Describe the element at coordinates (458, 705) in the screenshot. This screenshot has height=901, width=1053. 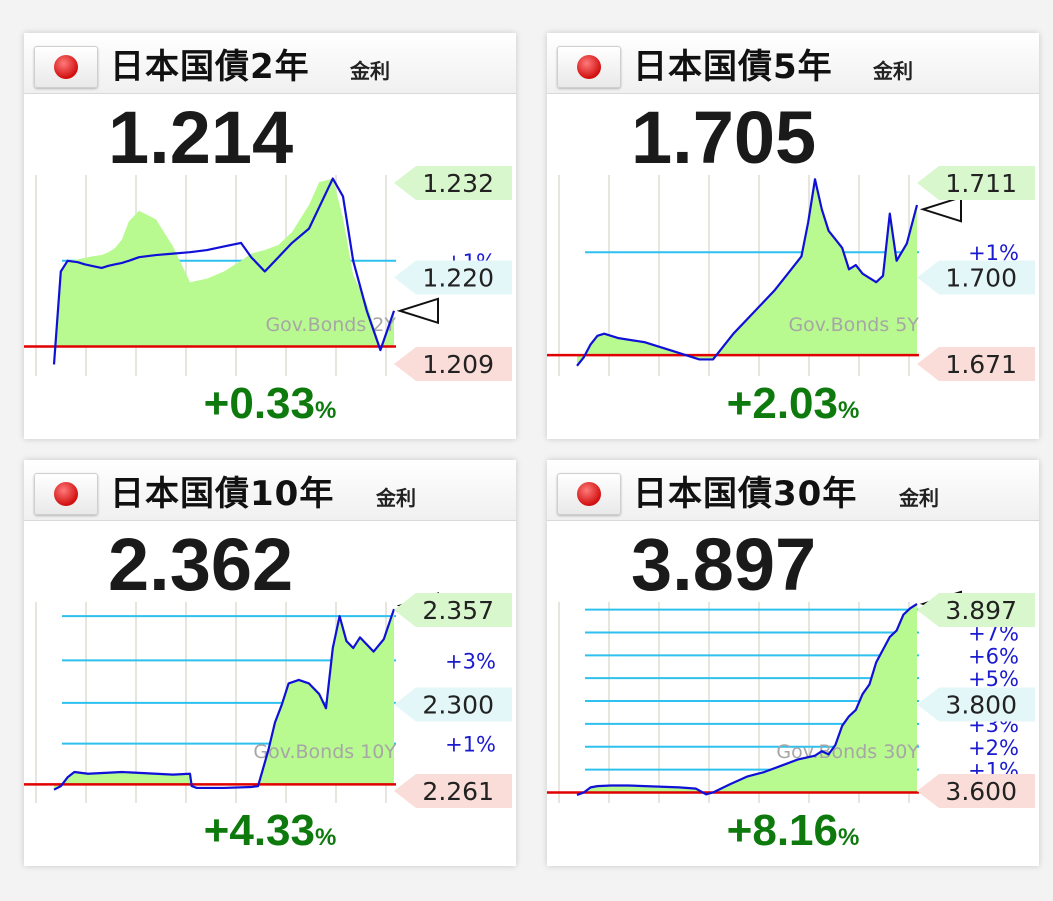
I see `mid-label: 2.300` at that location.